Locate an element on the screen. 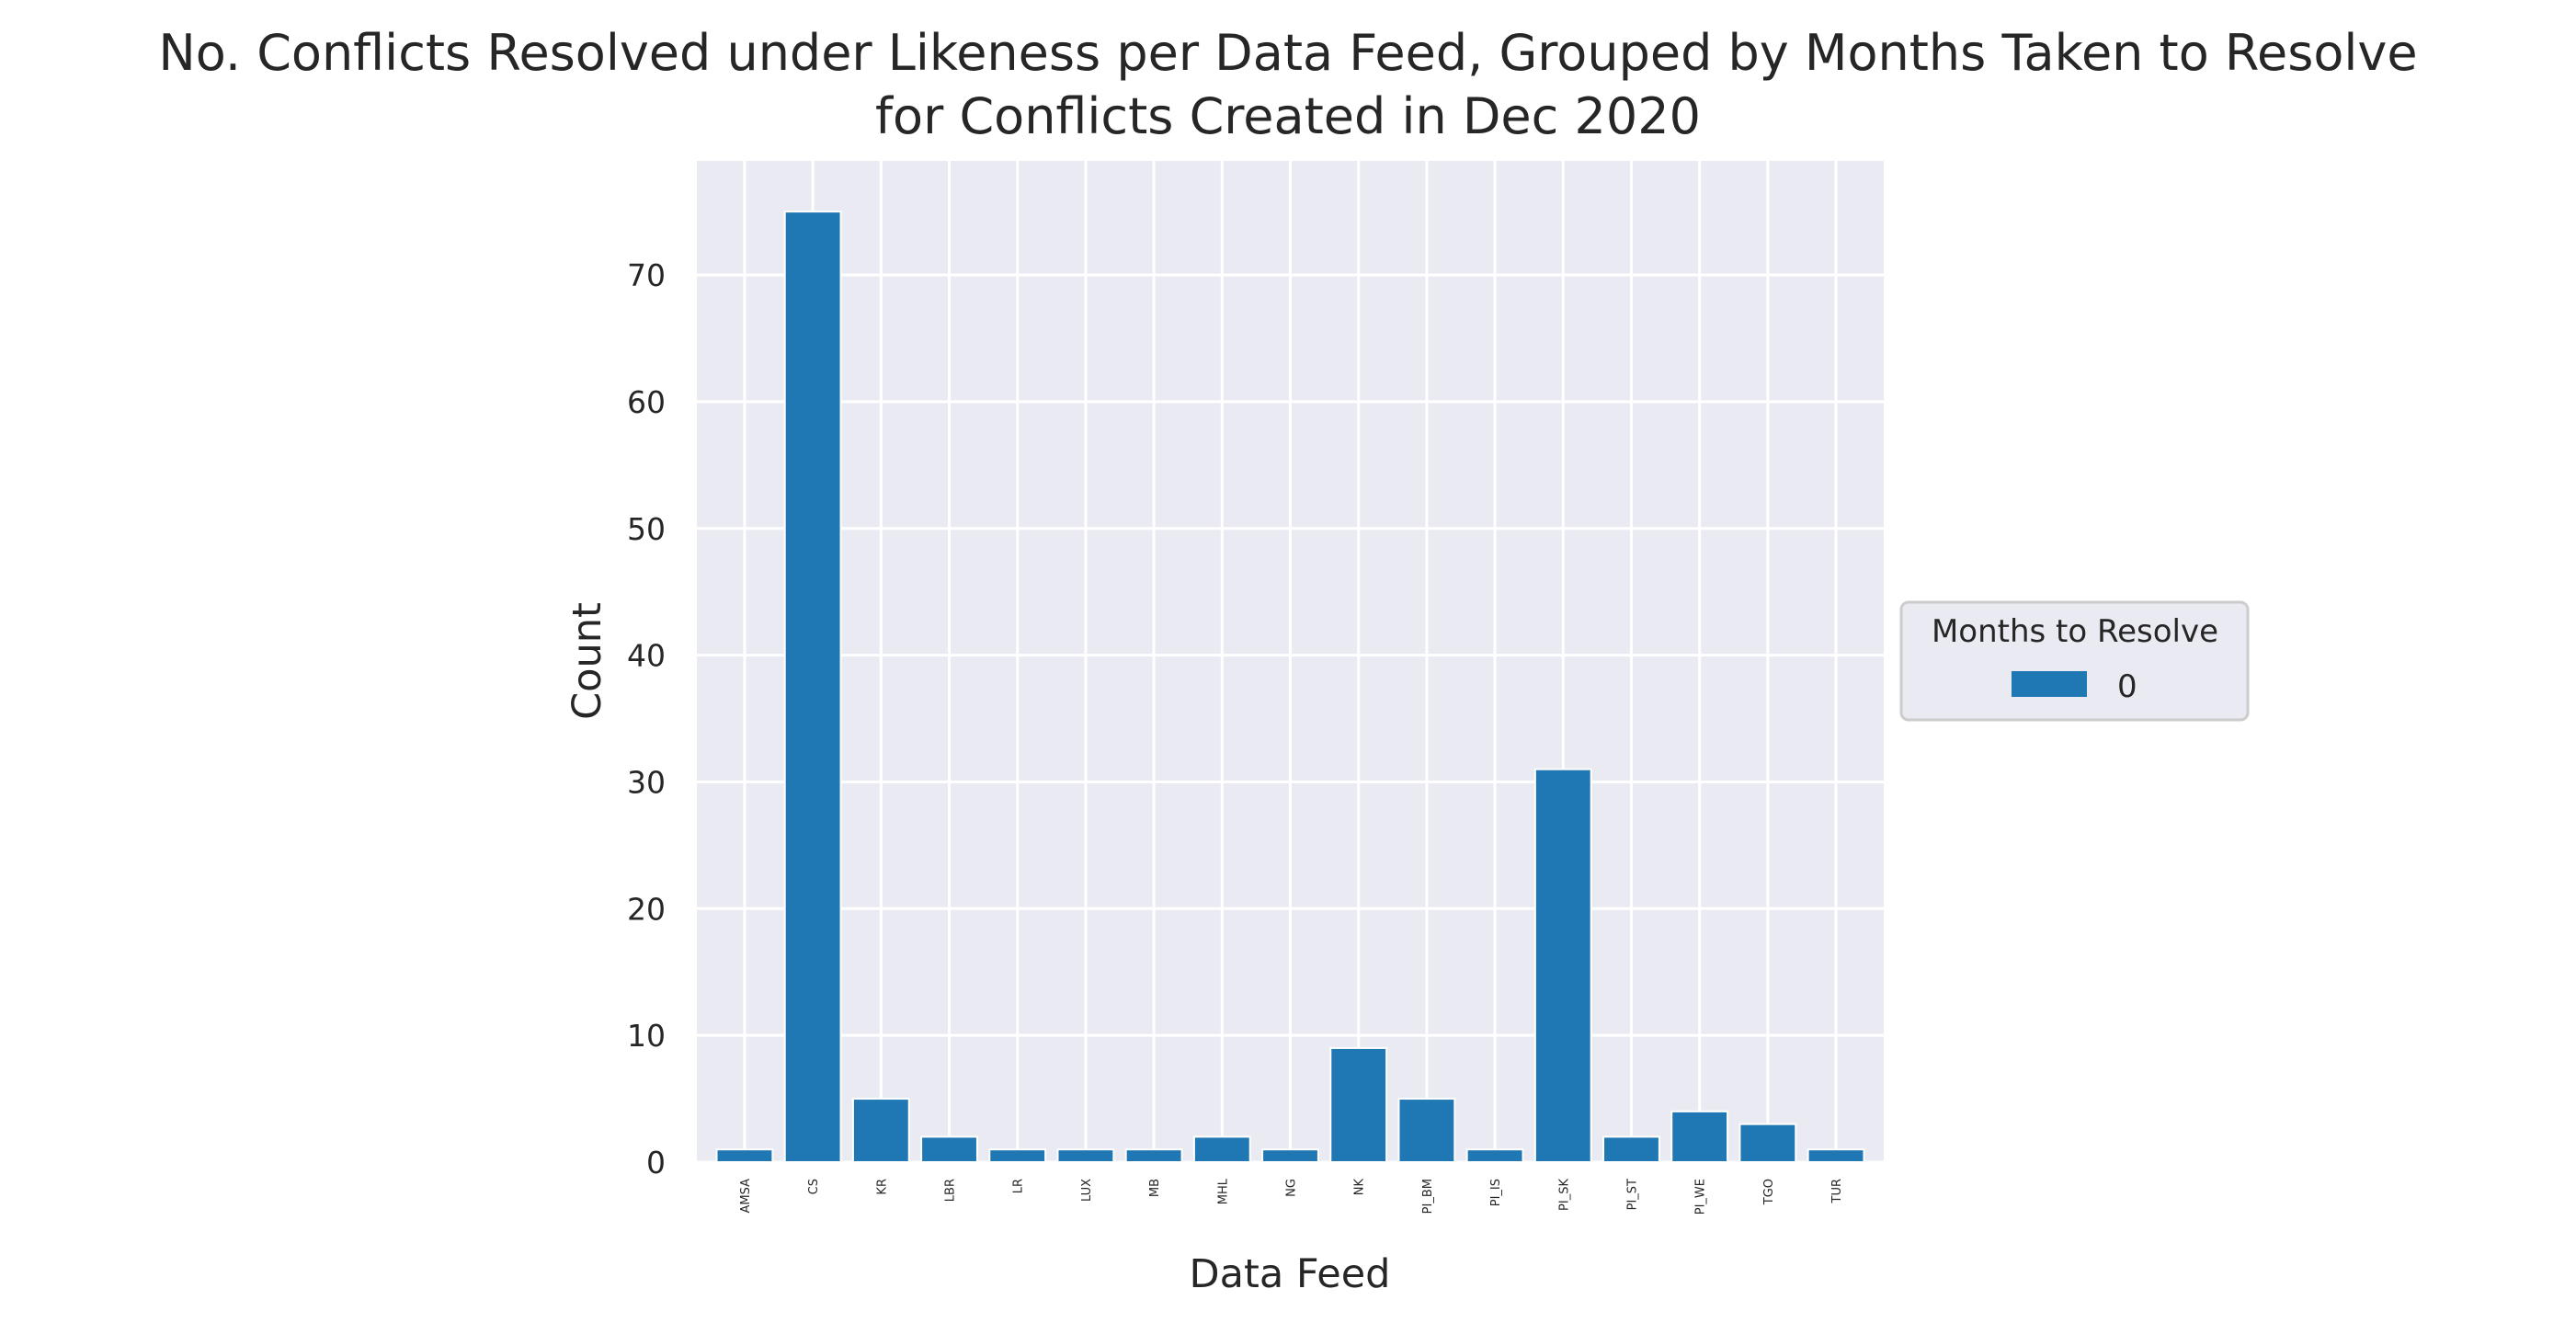 The height and width of the screenshot is (1323, 2576). x-tick-label: PI_SK is located at coordinates (1564, 1195).